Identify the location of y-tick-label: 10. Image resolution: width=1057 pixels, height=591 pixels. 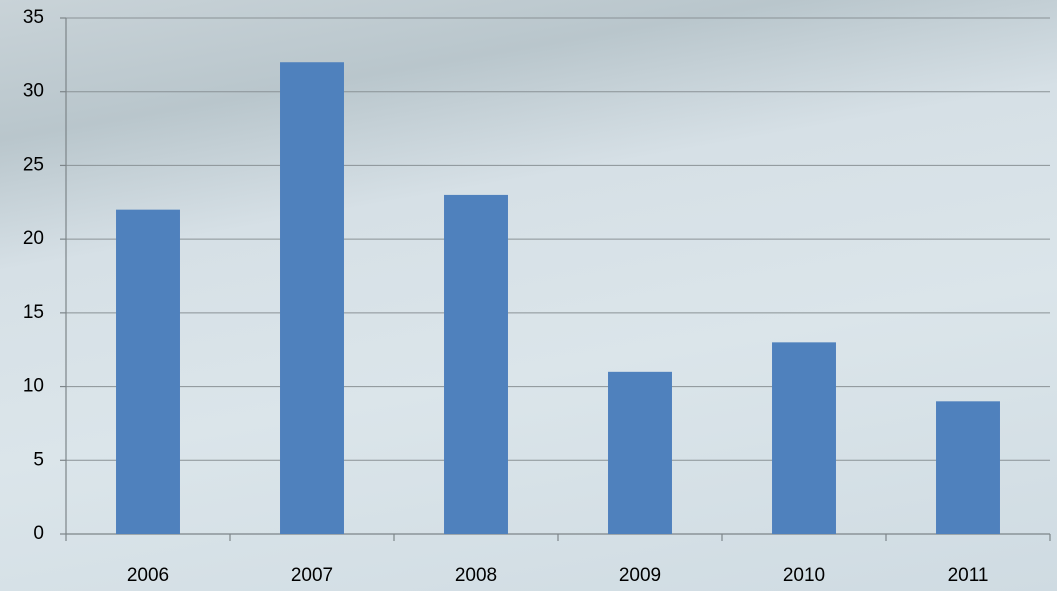
(33, 386).